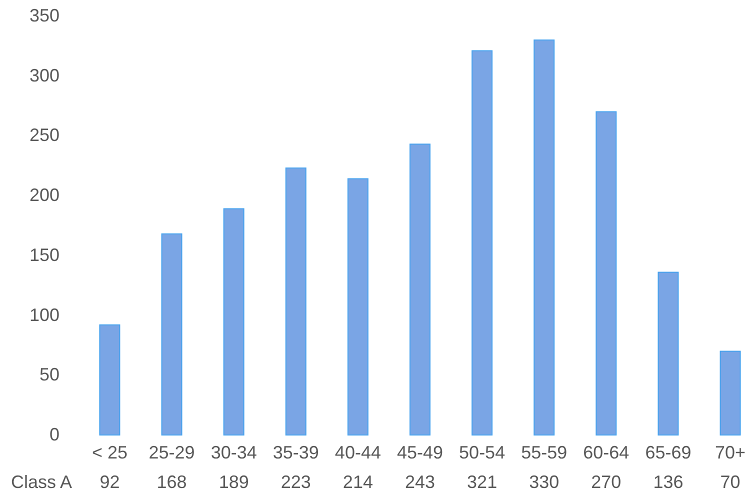 This screenshot has height=499, width=751. What do you see at coordinates (730, 482) in the screenshot?
I see `data-label: 70` at bounding box center [730, 482].